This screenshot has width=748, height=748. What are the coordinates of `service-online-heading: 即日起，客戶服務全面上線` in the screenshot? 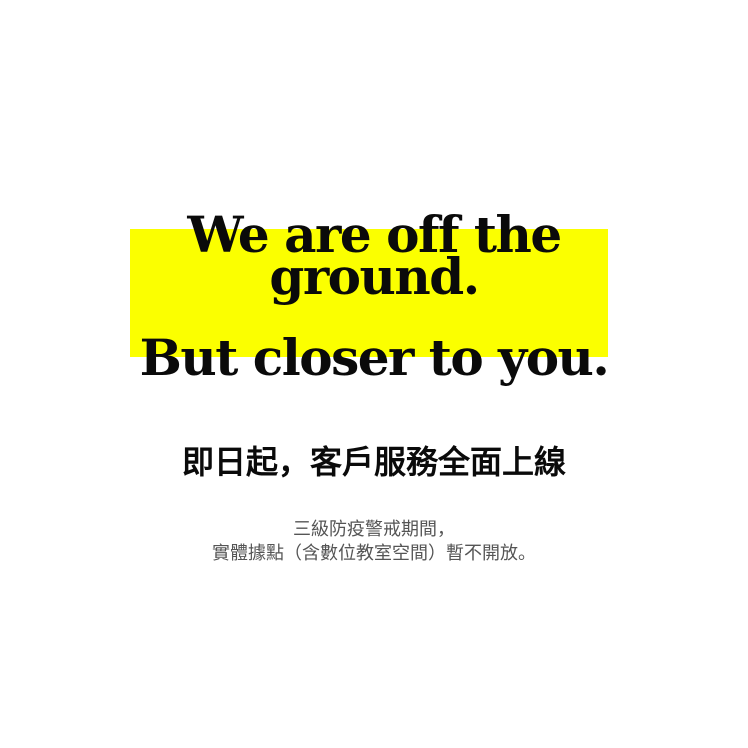 It's located at (373, 462).